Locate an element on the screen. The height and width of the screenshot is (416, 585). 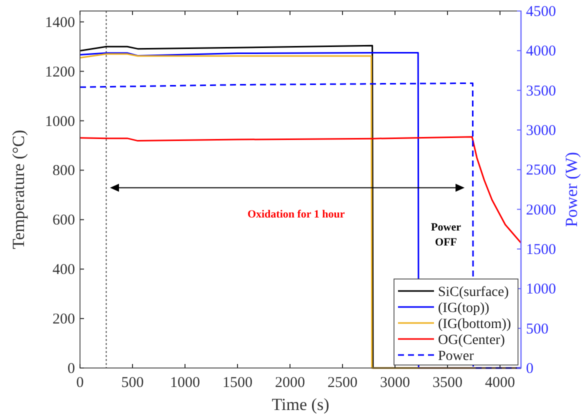
legend-label: (IG(top)) is located at coordinates (464, 308).